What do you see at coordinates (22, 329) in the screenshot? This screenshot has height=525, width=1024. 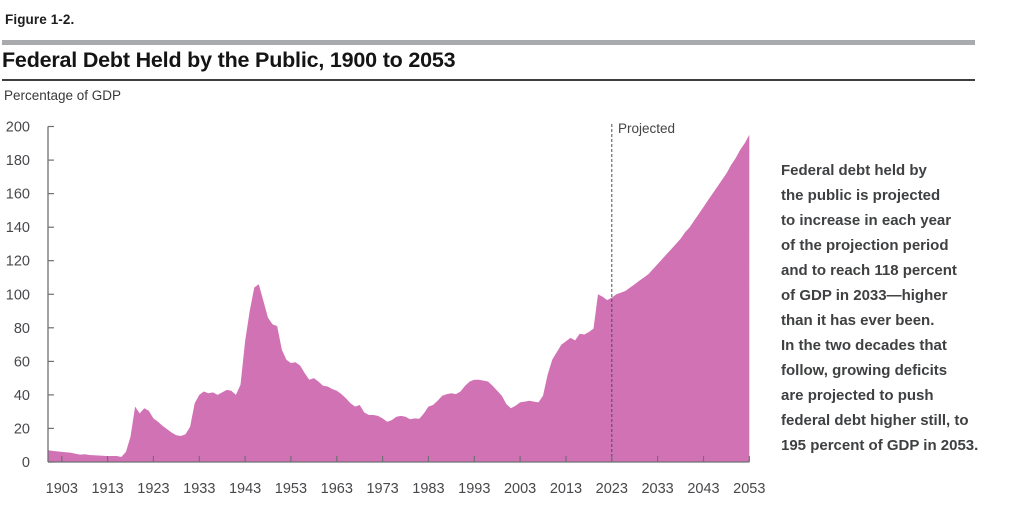 I see `y-tick-label: 80` at bounding box center [22, 329].